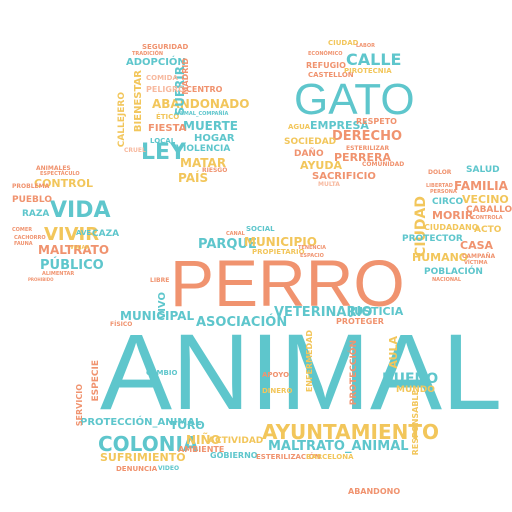  I want to click on cloud-word: PERSONA, so click(443, 192).